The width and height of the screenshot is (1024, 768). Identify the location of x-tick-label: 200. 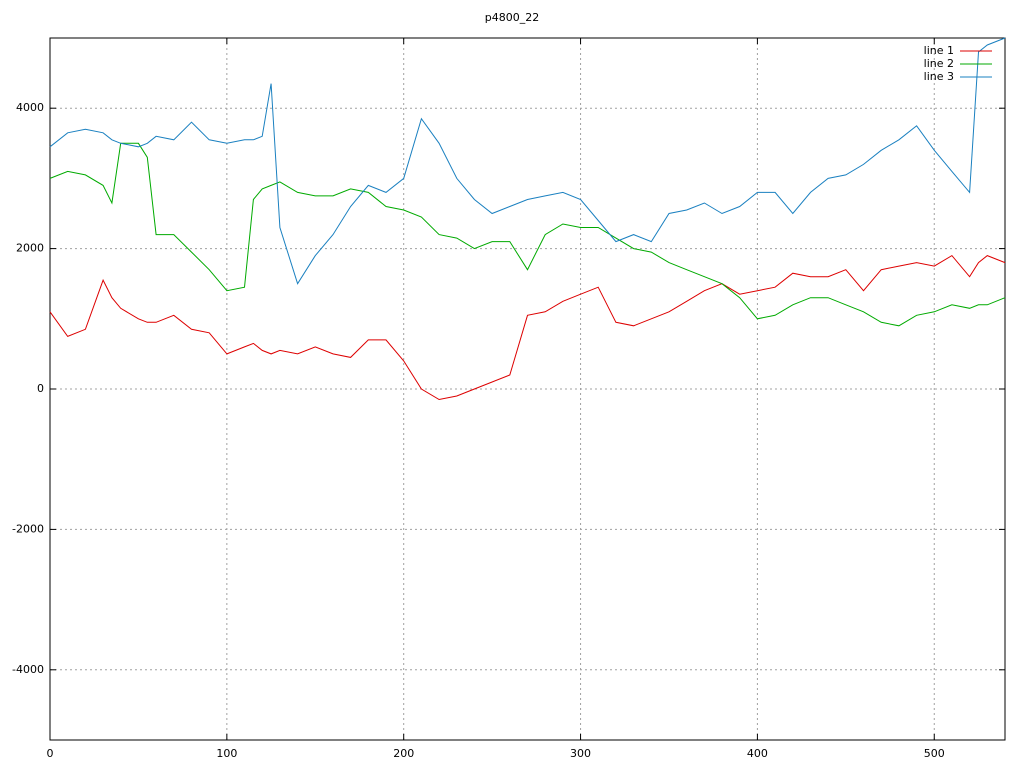
(403, 753).